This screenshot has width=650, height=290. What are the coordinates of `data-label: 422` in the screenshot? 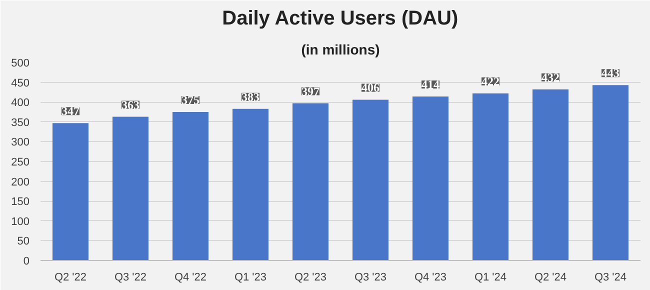 It's located at (491, 81).